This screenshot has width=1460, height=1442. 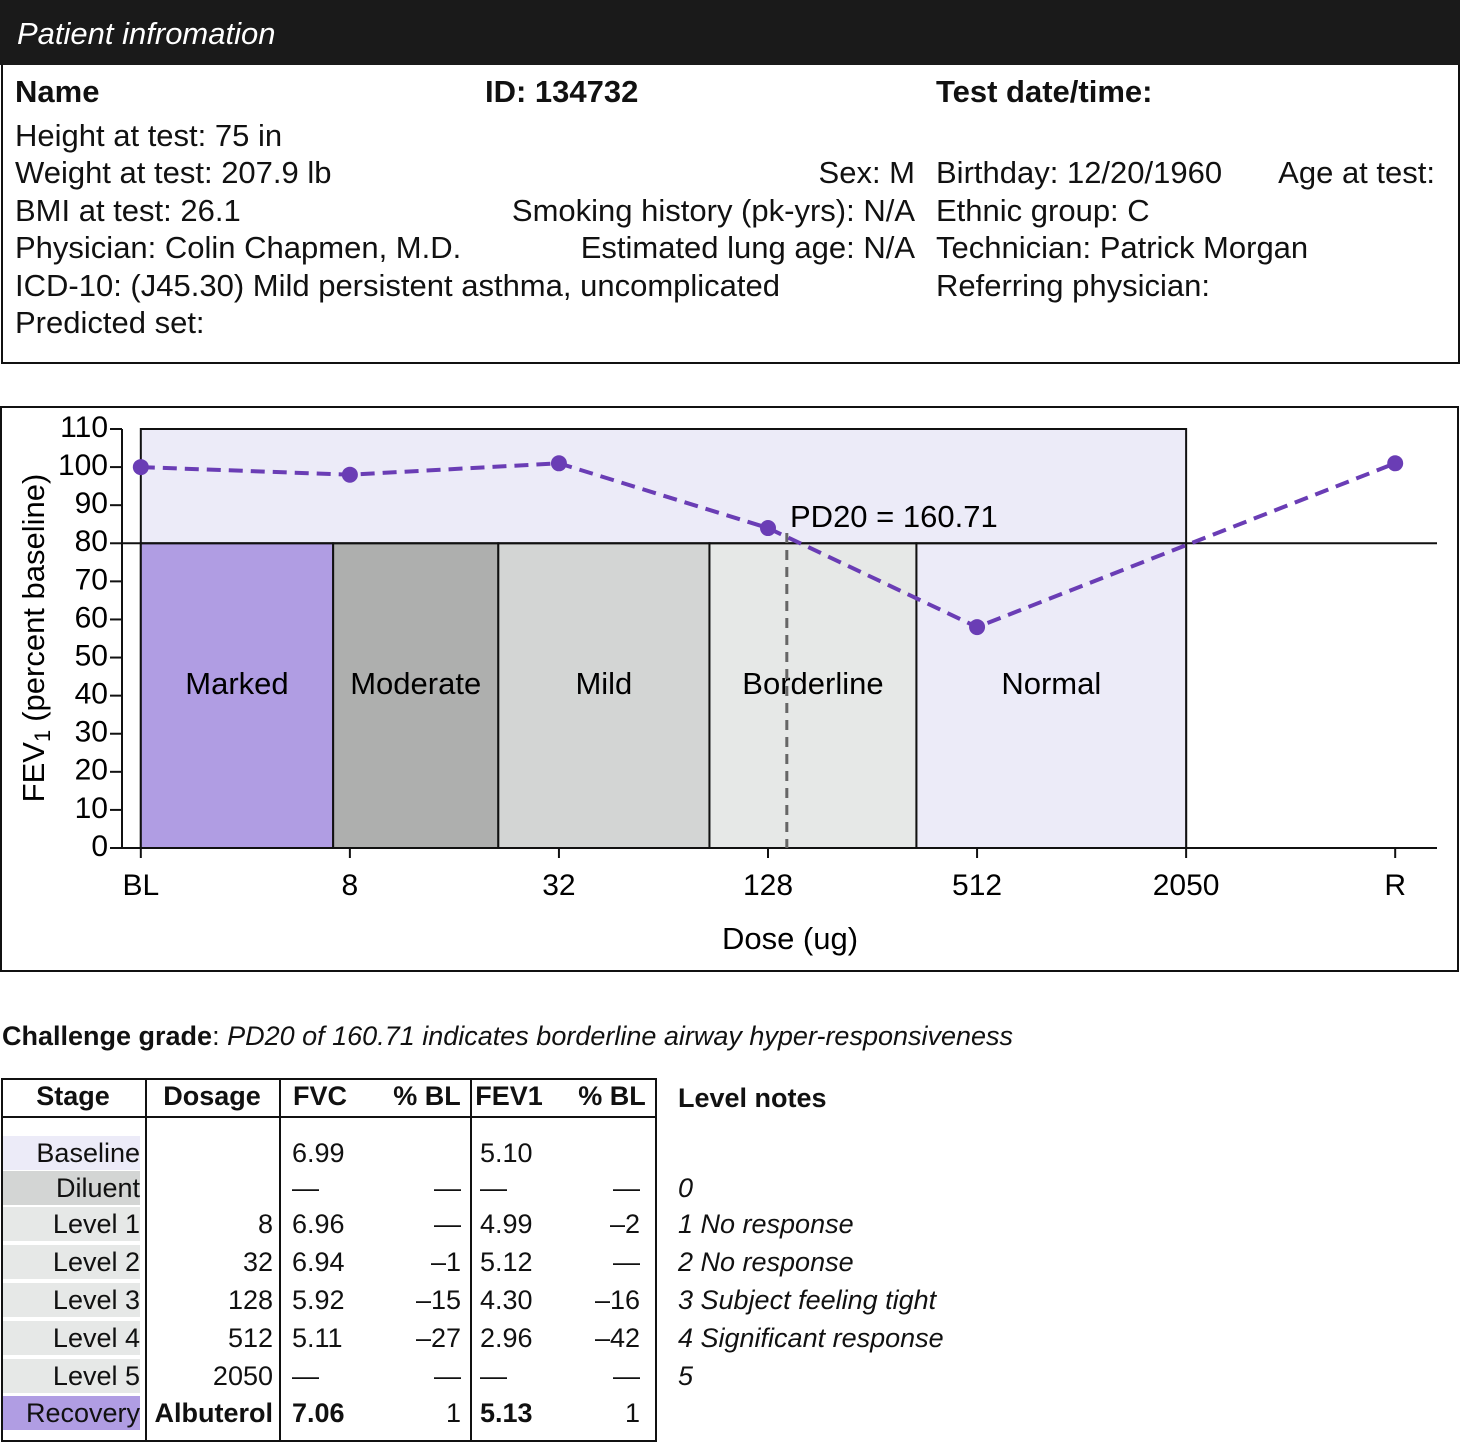 What do you see at coordinates (91, 808) in the screenshot?
I see `y-tick-label: 10` at bounding box center [91, 808].